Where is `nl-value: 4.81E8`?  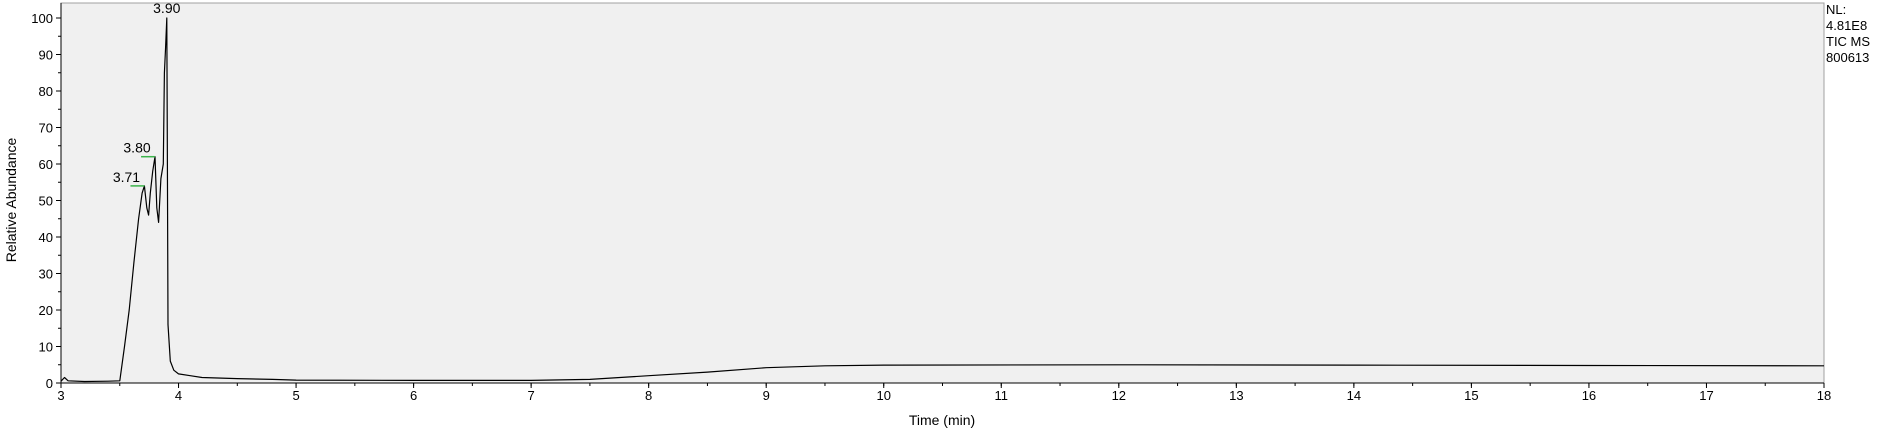
nl-value: 4.81E8 is located at coordinates (1847, 25).